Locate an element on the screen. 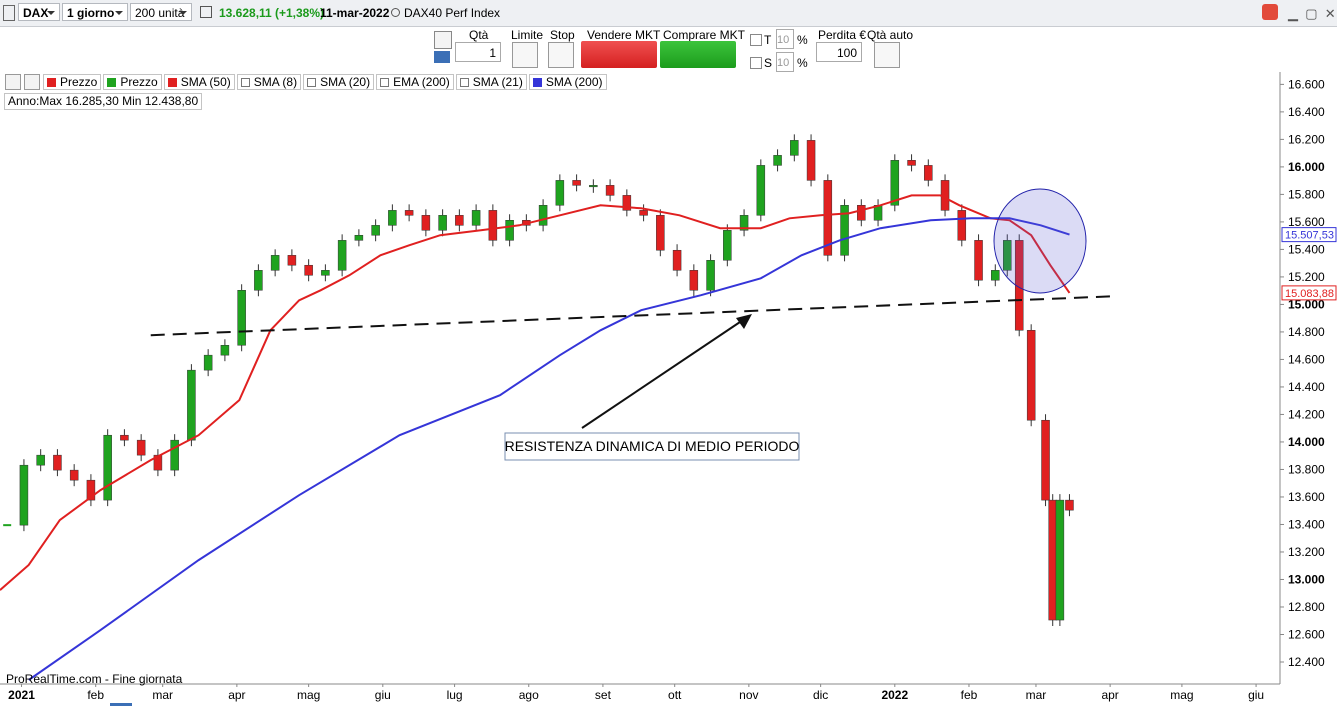 The height and width of the screenshot is (706, 1337). keyboard-icon is located at coordinates (442, 57).